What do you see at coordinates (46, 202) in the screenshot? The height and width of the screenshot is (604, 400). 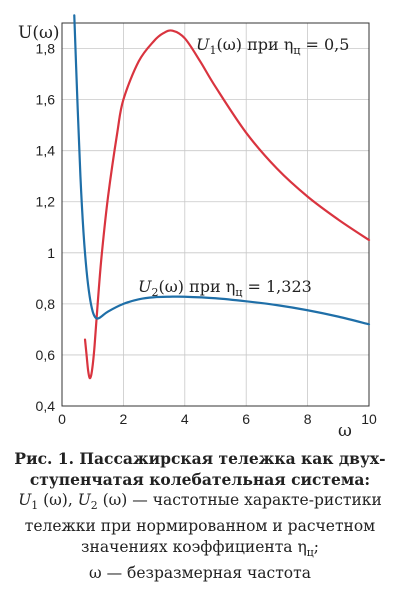 I see `y-tick-label: 1,2` at bounding box center [46, 202].